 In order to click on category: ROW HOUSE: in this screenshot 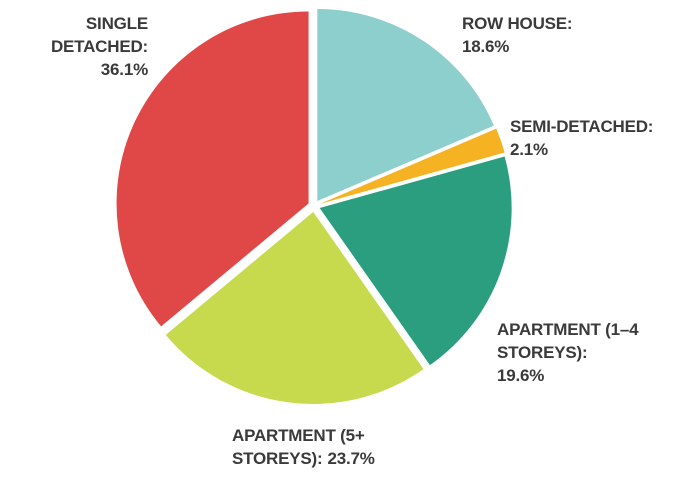, I will do `click(517, 23)`.